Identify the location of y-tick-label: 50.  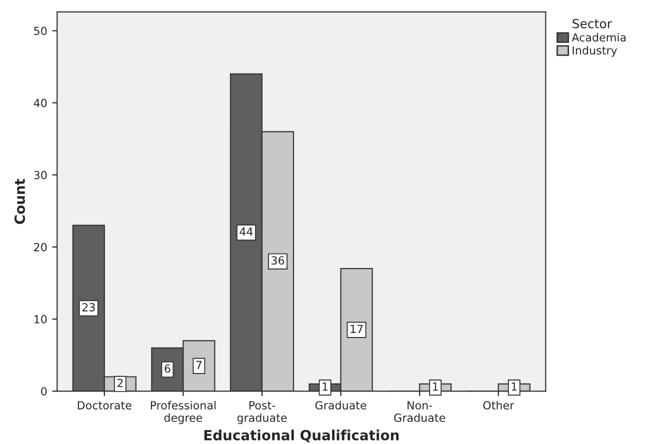
(40, 31).